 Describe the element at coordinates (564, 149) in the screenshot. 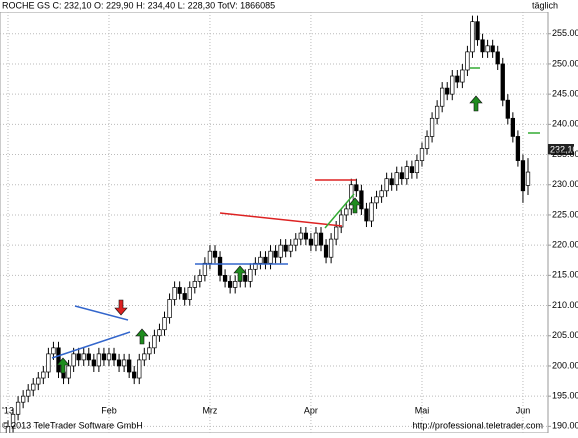

I see `last-price-label: 232,10` at that location.